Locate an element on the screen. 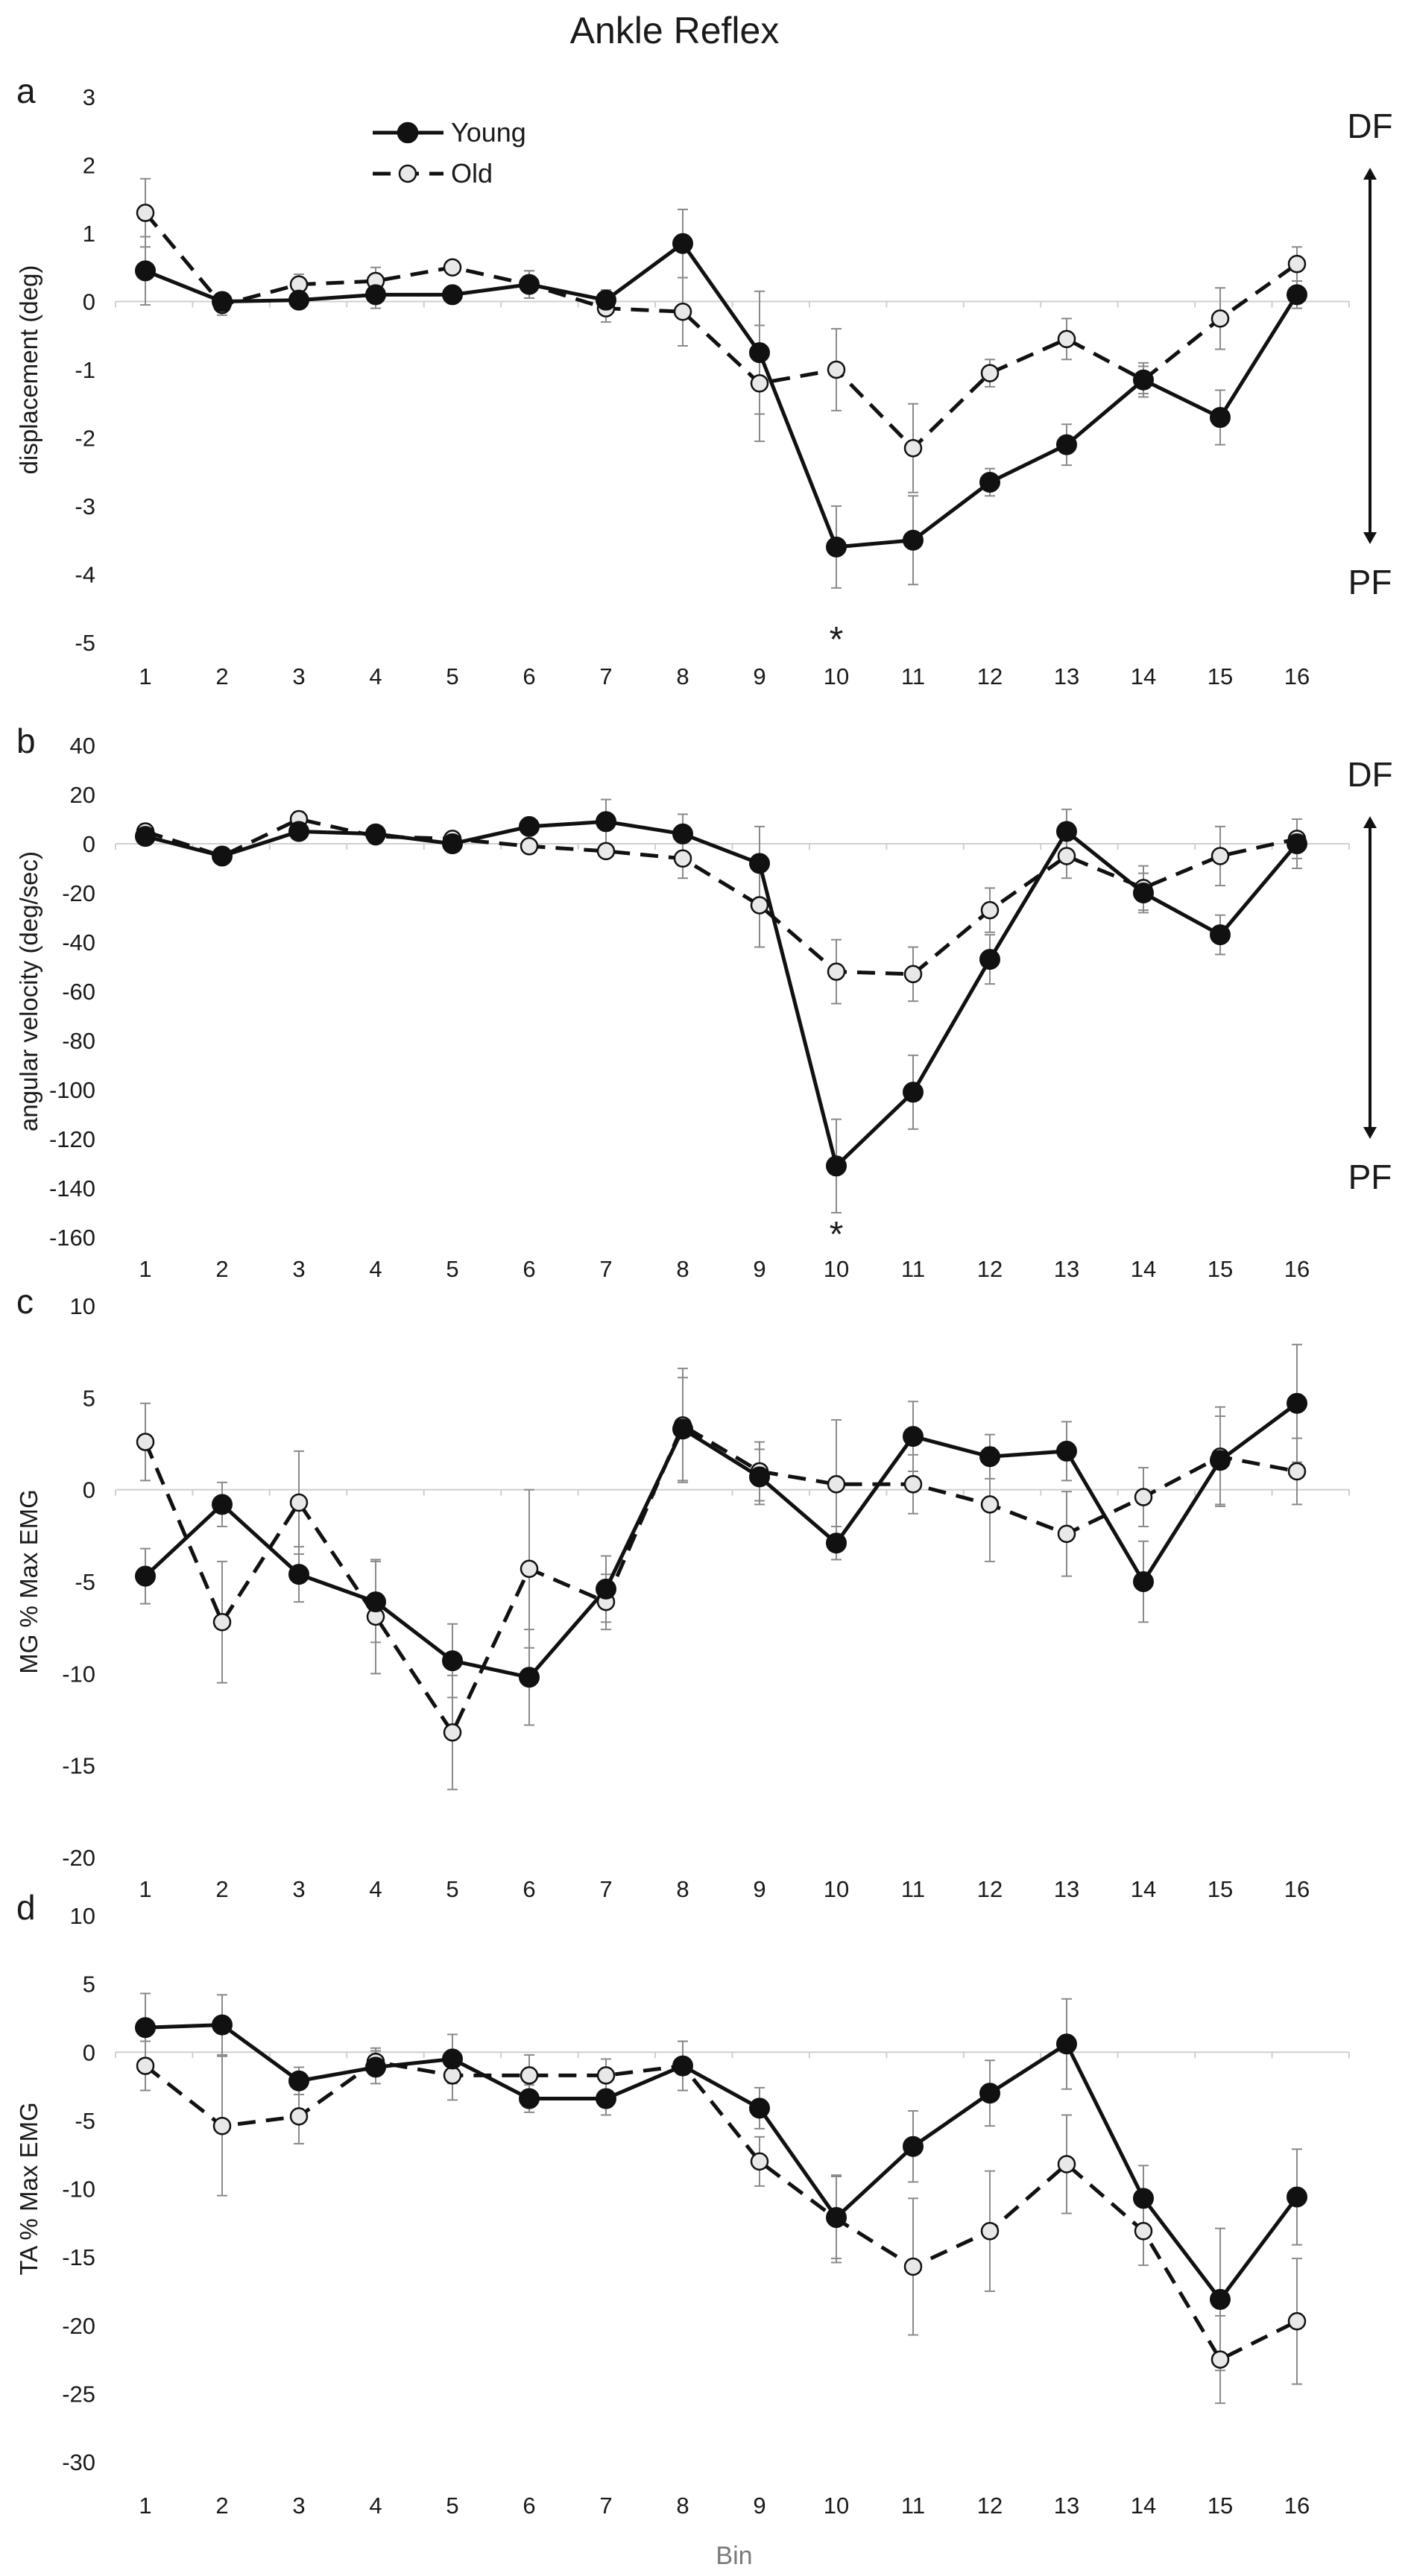 The width and height of the screenshot is (1411, 2576). legend-marker-young is located at coordinates (408, 132).